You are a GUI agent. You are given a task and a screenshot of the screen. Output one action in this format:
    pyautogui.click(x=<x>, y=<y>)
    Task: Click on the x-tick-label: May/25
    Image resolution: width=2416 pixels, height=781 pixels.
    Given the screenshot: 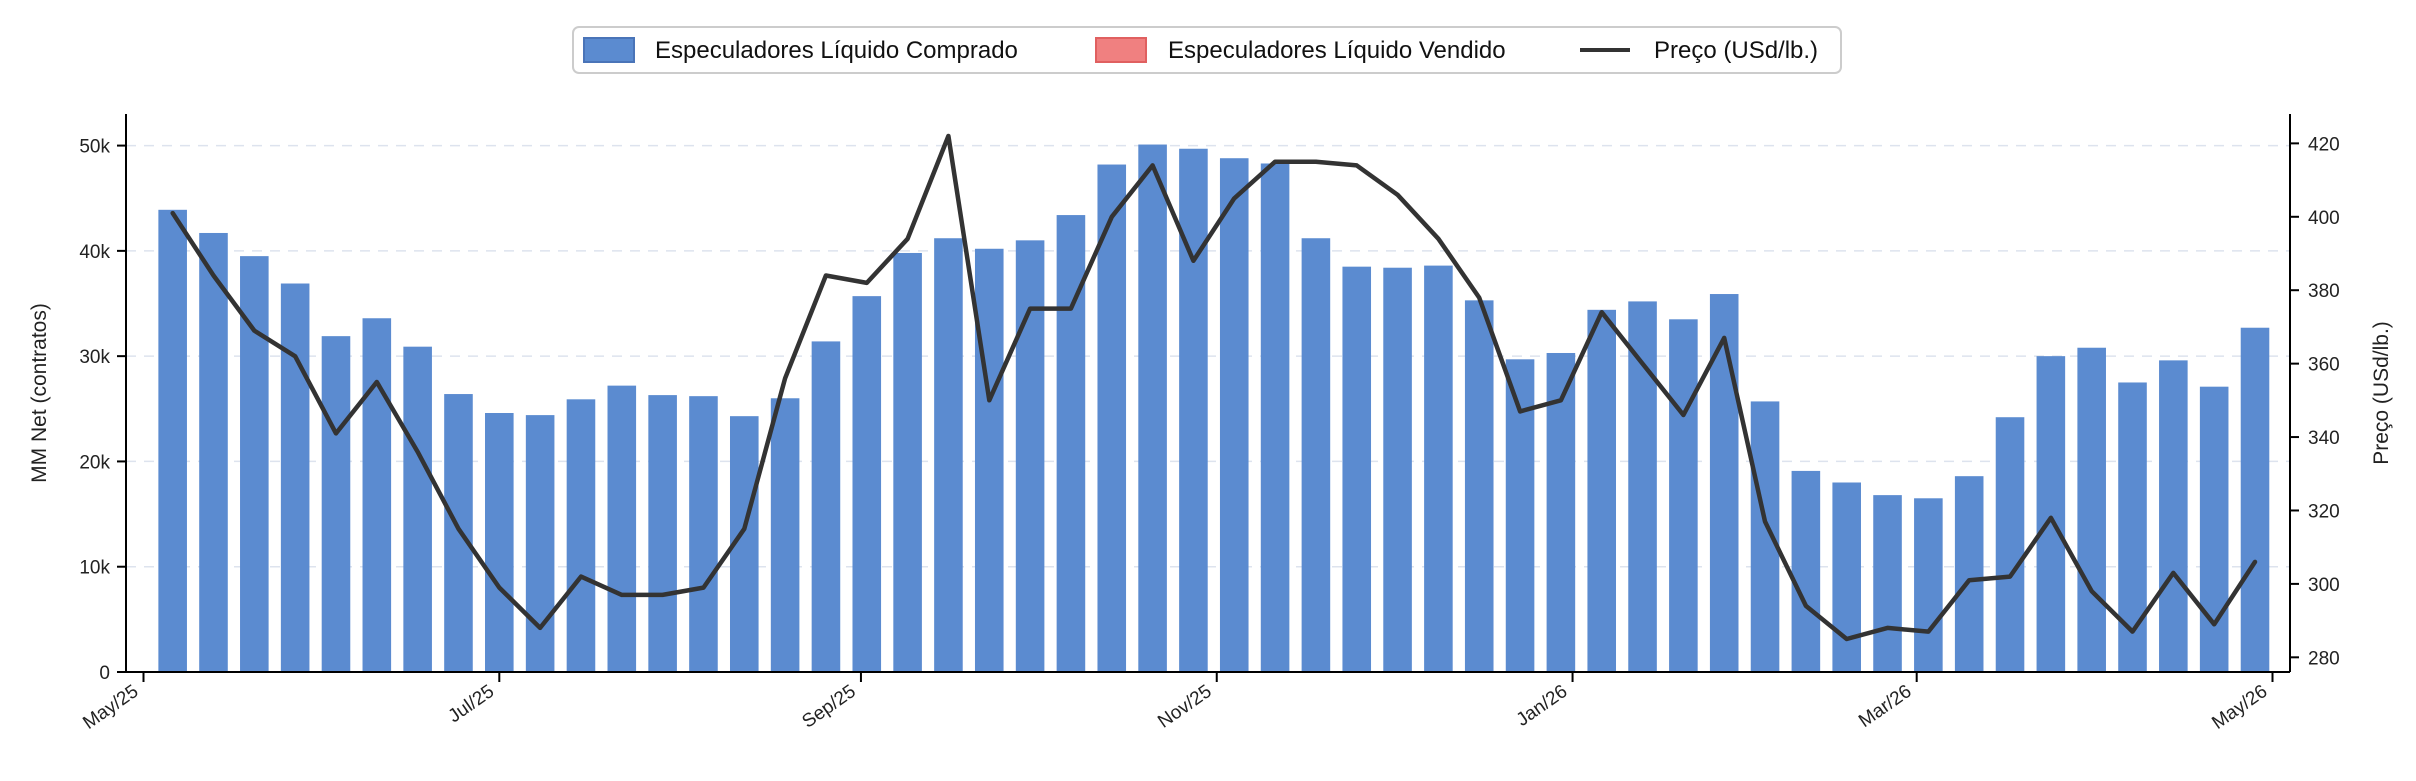 What is the action you would take?
    pyautogui.click(x=110, y=707)
    